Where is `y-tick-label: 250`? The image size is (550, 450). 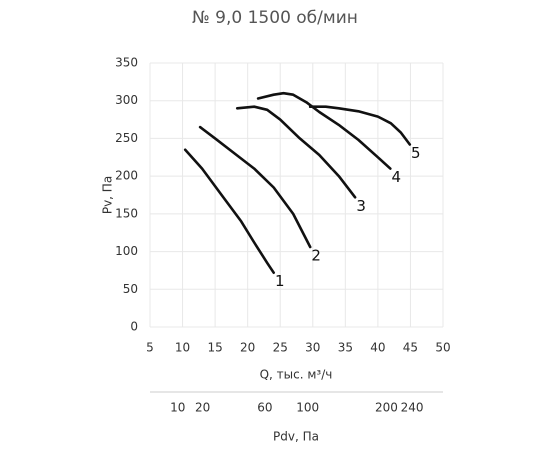
y-tick-label: 250 is located at coordinates (126, 138).